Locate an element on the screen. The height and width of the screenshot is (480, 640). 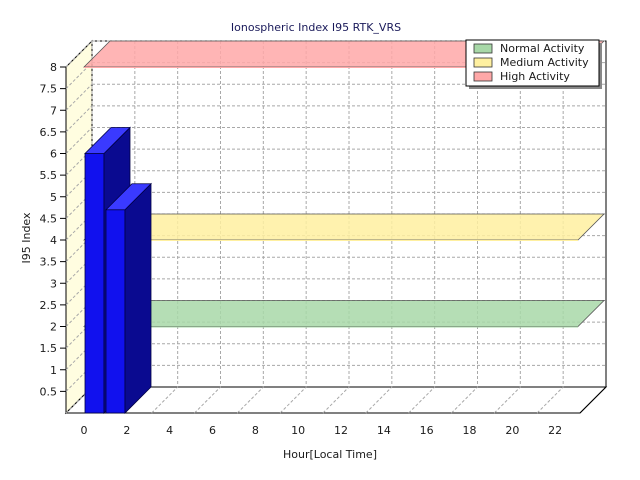
data-bars is located at coordinates (118, 270).